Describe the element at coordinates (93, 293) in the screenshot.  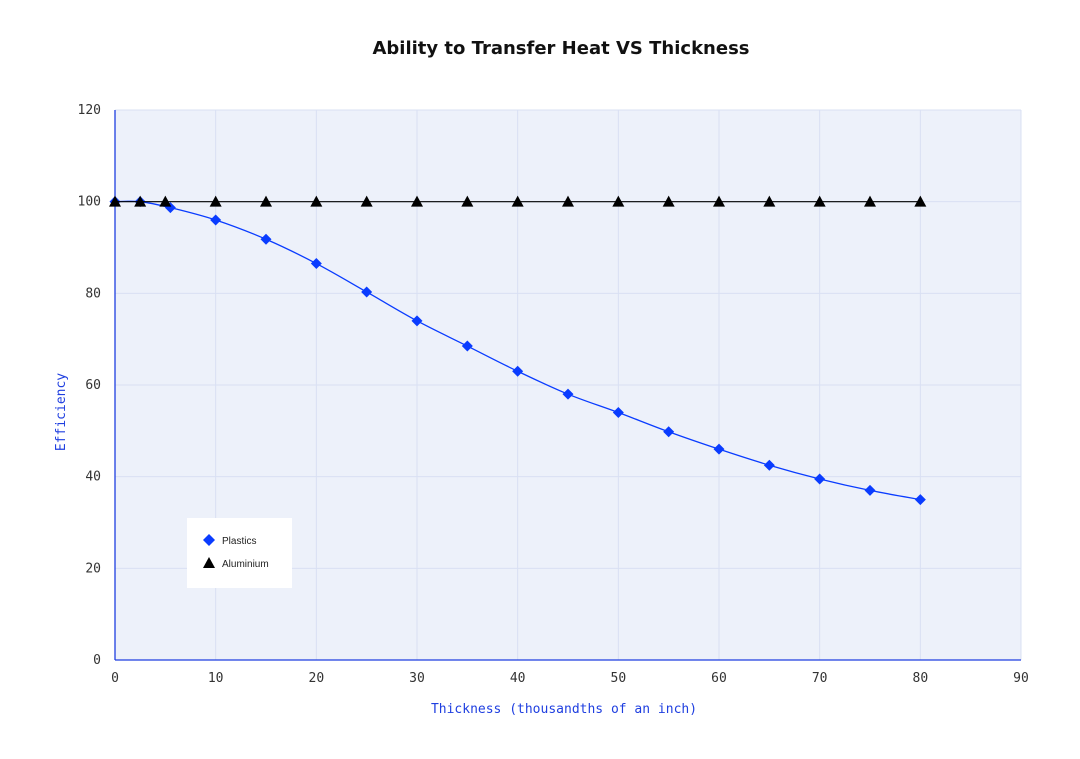
I see `y-tick-label: 80` at that location.